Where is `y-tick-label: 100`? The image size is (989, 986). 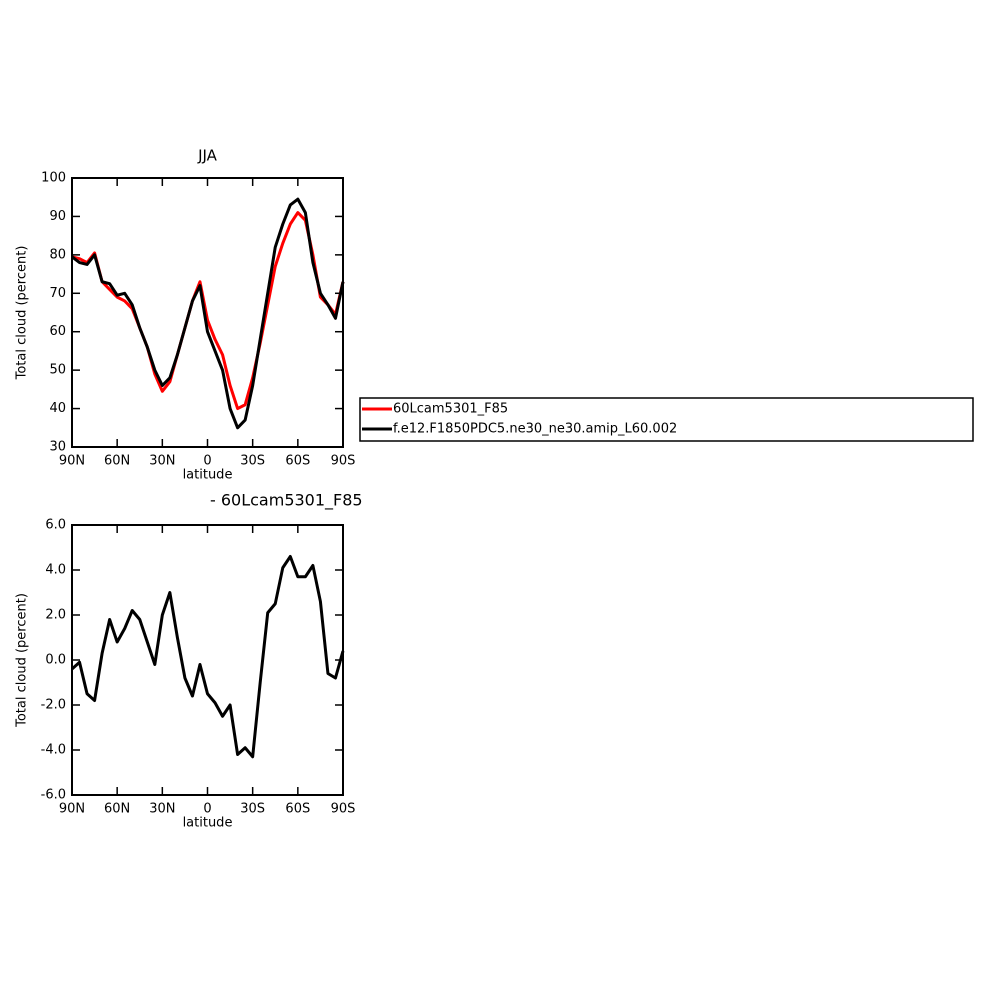 y-tick-label: 100 is located at coordinates (53, 178).